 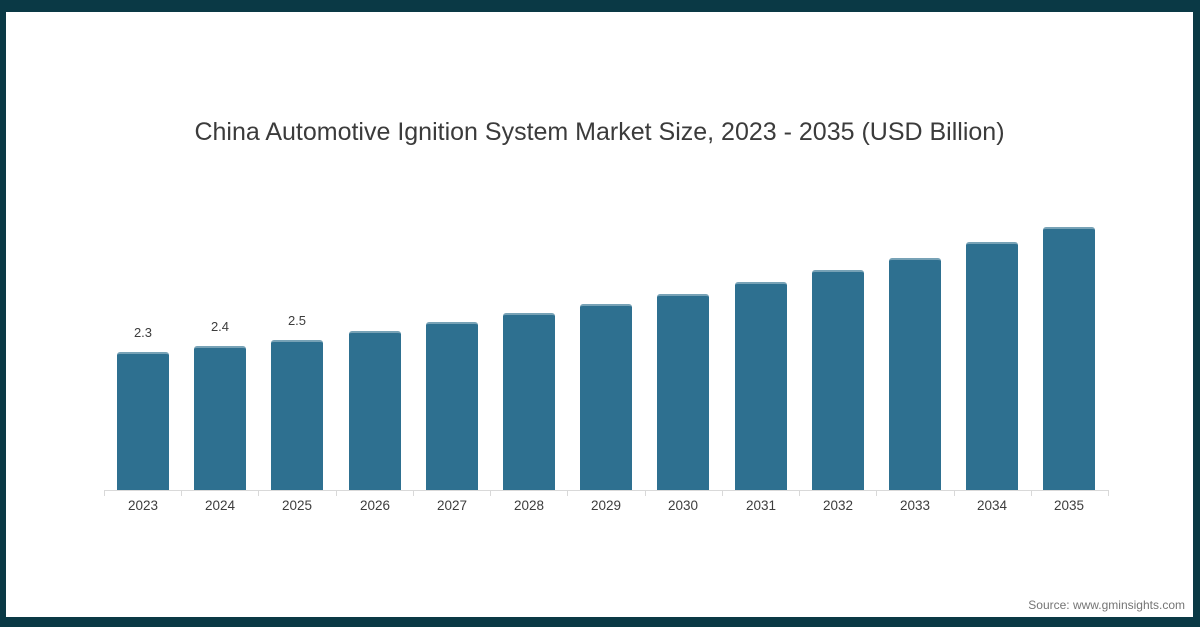 What do you see at coordinates (915, 374) in the screenshot?
I see `bar-2033` at bounding box center [915, 374].